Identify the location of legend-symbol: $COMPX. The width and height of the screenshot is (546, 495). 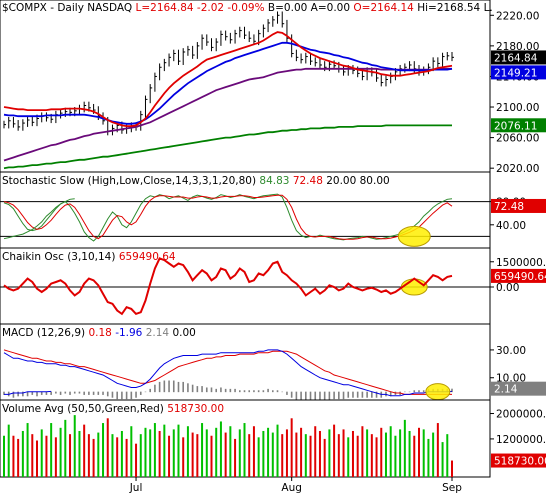
(24, 8).